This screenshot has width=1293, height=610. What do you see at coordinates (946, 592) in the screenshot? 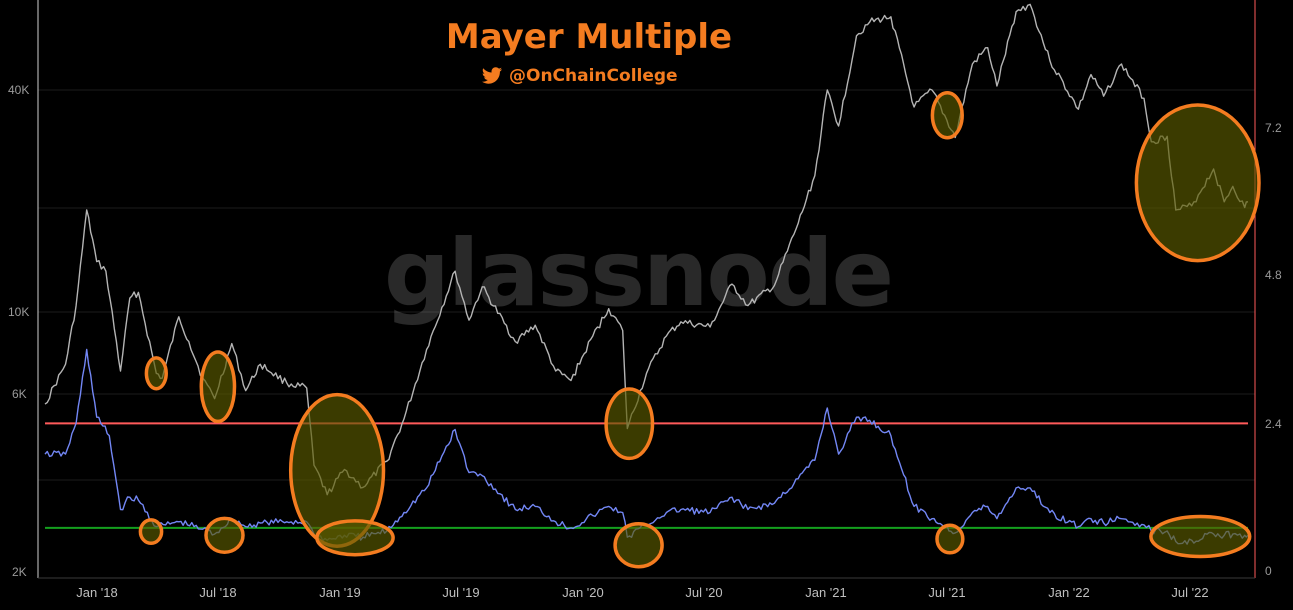
I see `x-tick-label: Jul '21` at bounding box center [946, 592].